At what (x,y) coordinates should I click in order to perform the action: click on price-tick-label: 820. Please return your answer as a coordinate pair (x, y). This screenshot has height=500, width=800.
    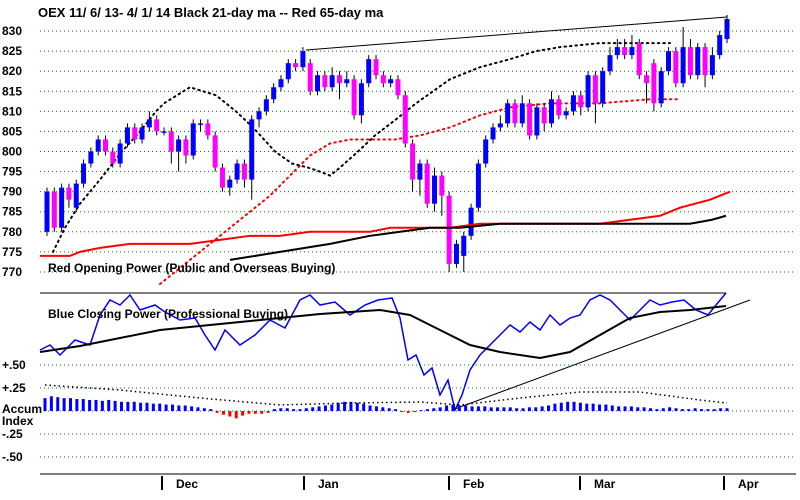
    Looking at the image, I should click on (12, 71).